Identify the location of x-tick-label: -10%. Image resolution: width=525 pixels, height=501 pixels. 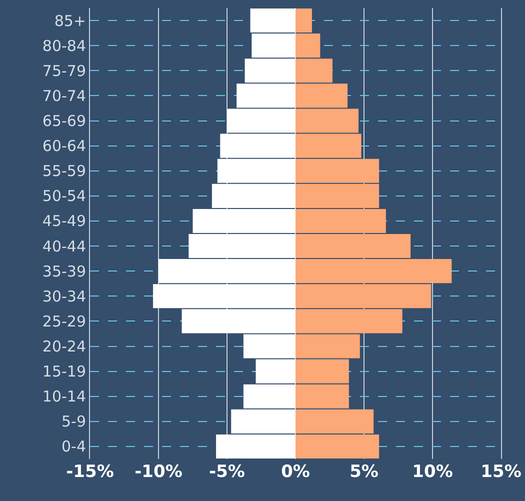
(158, 472).